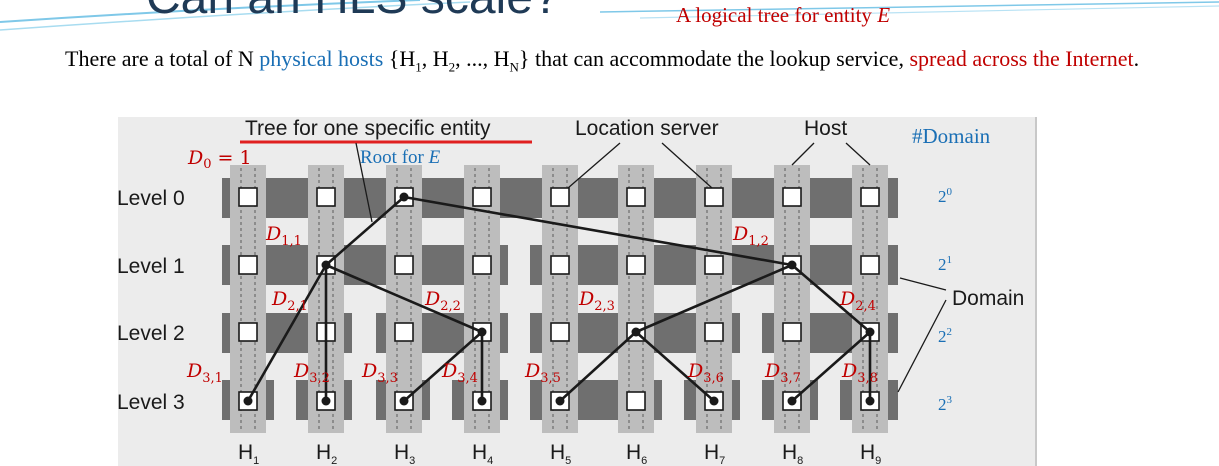  Describe the element at coordinates (714, 298) in the screenshot. I see `edge-d12-d23` at that location.